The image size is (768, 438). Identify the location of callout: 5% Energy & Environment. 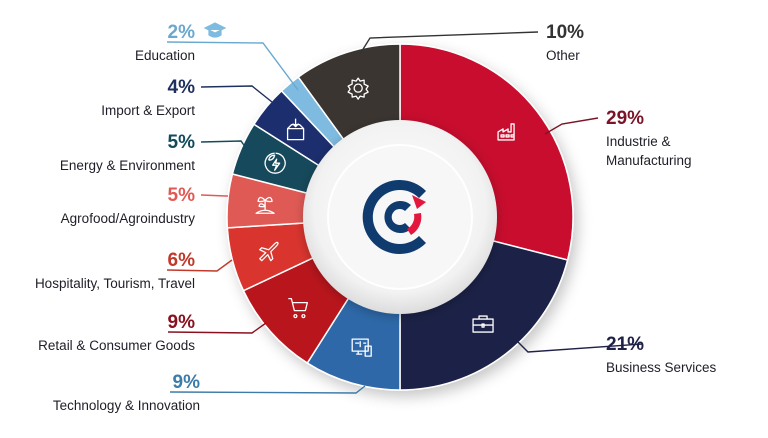
(153, 152).